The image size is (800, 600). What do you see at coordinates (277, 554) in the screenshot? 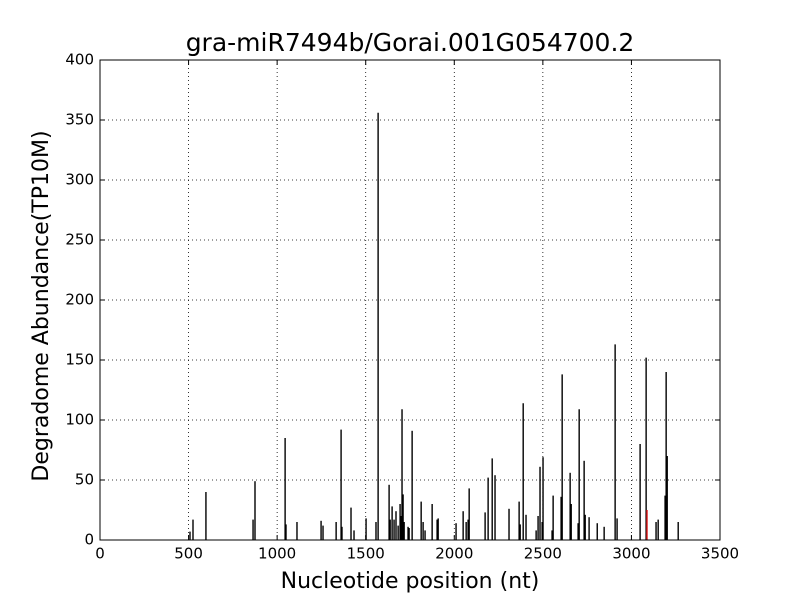
I see `x-tick-label: 1000` at bounding box center [277, 554].